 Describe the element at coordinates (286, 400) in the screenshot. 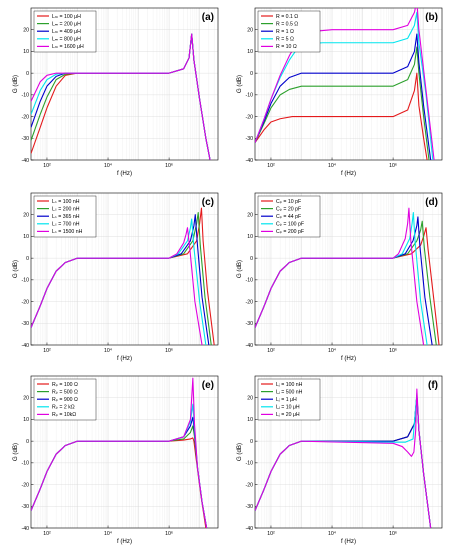

I see `legend-label: Lⱼ = 1 μH` at that location.